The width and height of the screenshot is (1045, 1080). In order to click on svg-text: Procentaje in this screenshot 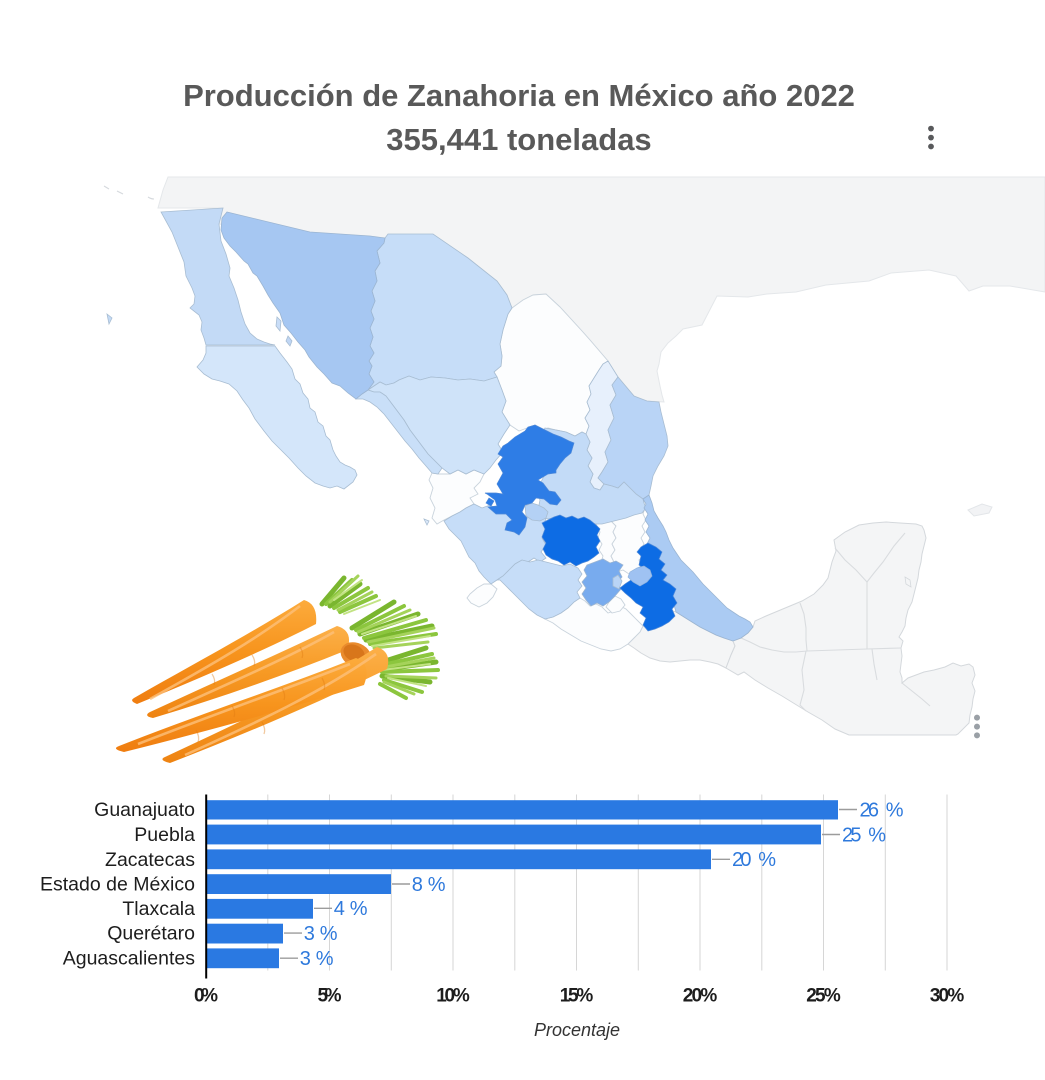, I will do `click(577, 1030)`.